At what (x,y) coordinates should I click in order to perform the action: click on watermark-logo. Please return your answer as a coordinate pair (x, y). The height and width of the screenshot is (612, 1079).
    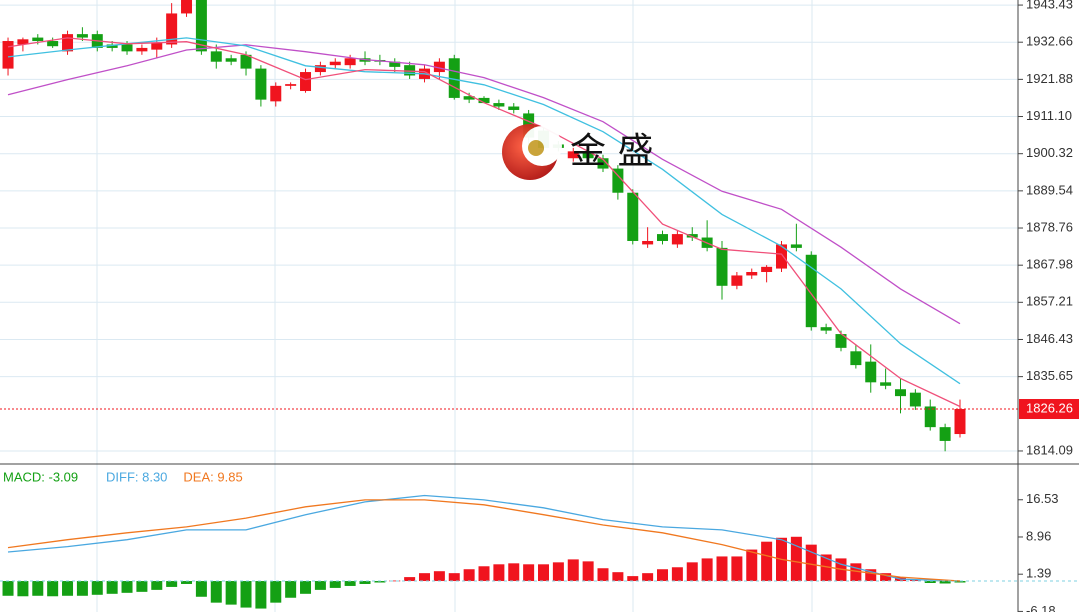
    Looking at the image, I should click on (532, 152).